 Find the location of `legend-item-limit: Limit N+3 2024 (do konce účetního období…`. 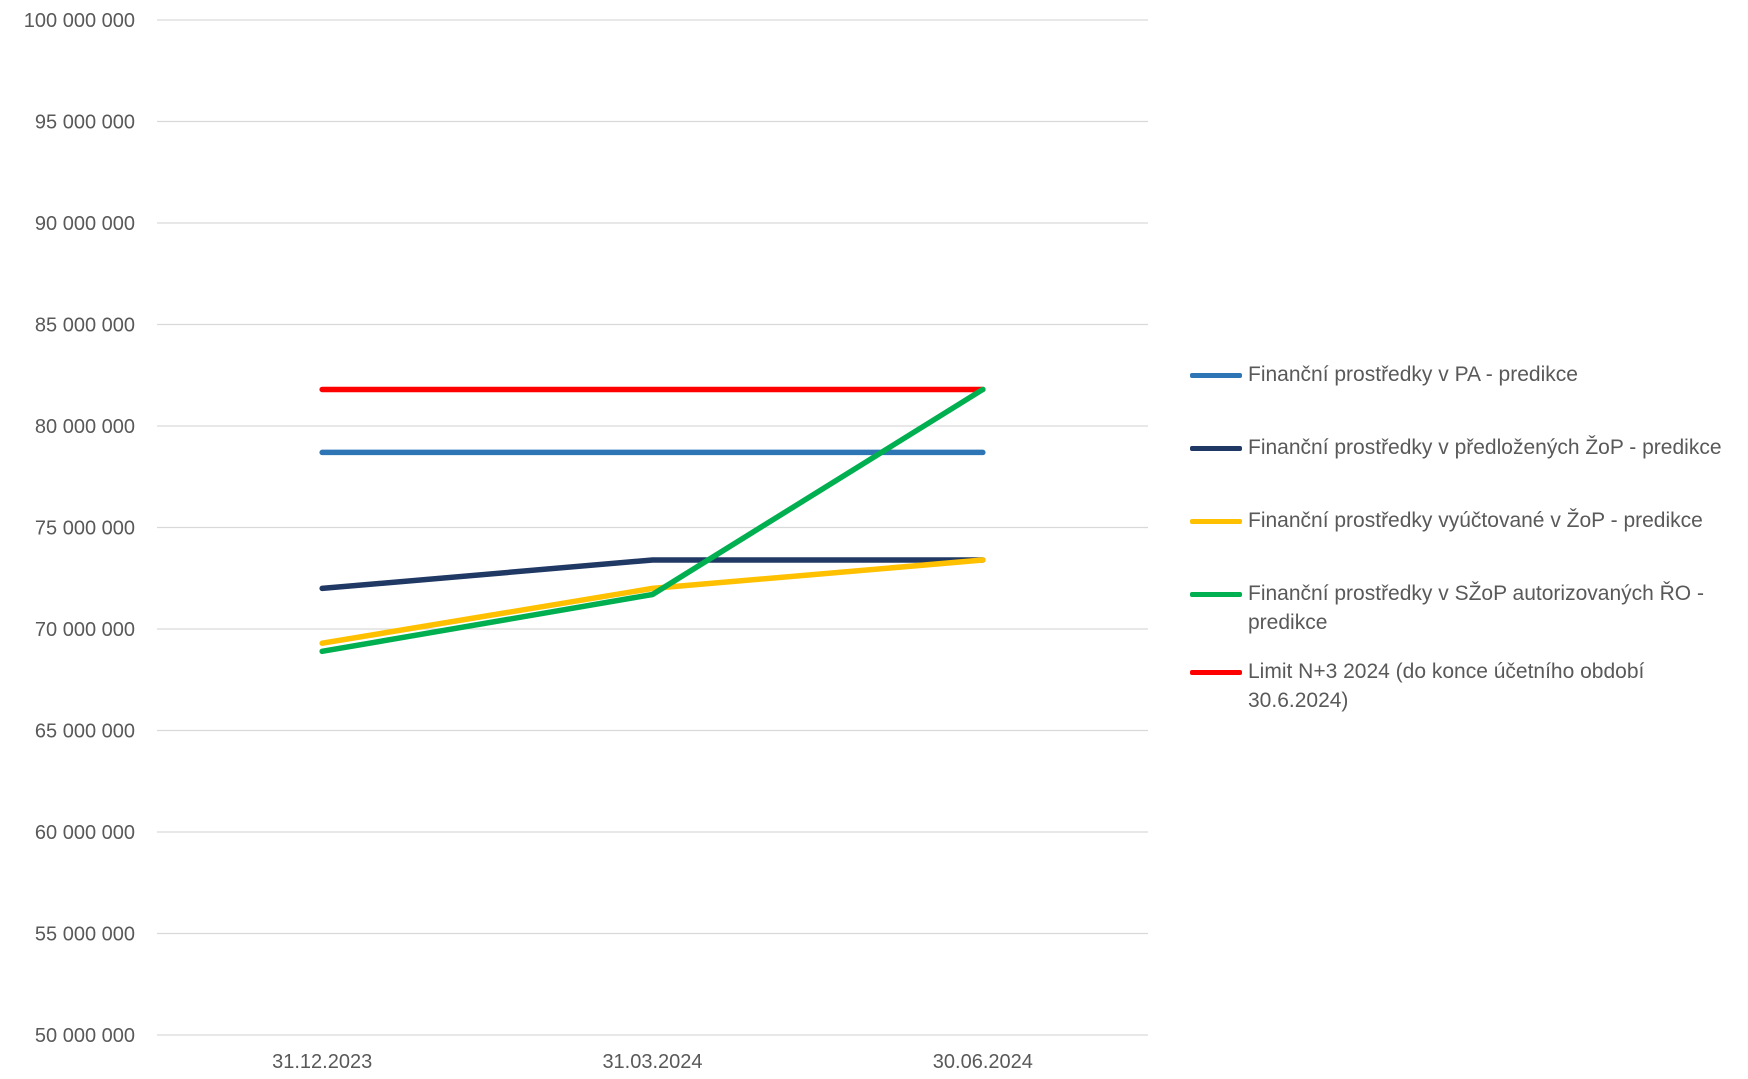

legend-item-limit: Limit N+3 2024 (do konce účetního období… is located at coordinates (1467, 686).